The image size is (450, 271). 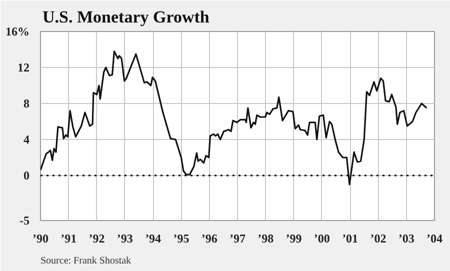 What do you see at coordinates (126, 17) in the screenshot?
I see `chart-title: U.S. Monetary Growth` at bounding box center [126, 17].